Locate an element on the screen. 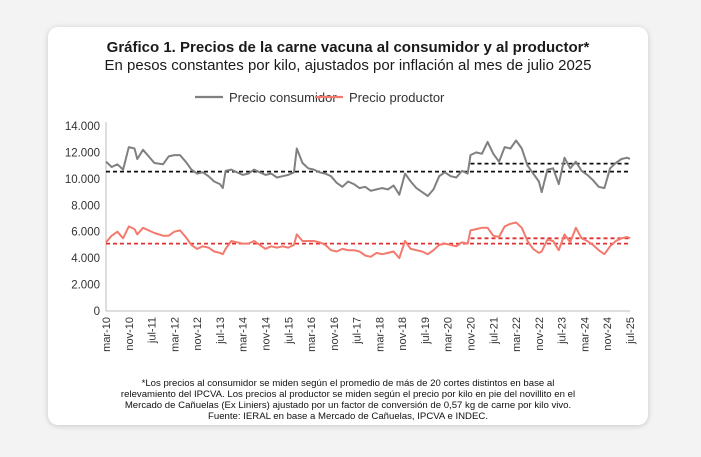 The height and width of the screenshot is (457, 701). legend-label: Precio consumidor is located at coordinates (283, 97).